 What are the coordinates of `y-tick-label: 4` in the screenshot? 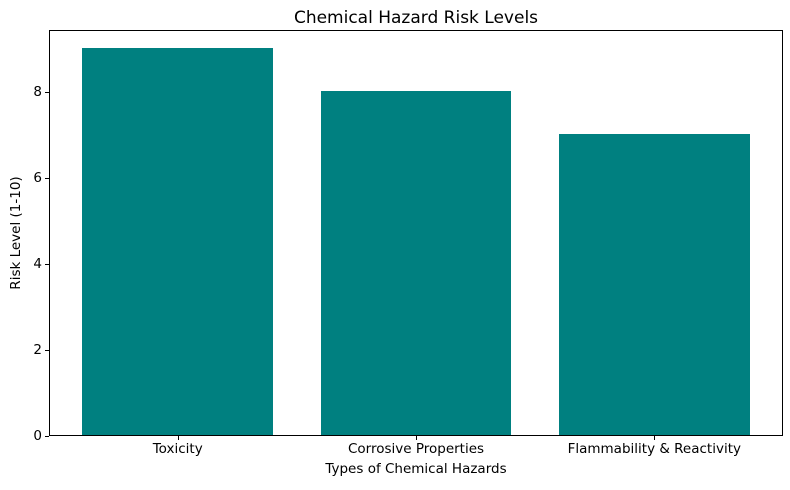 It's located at (37, 264).